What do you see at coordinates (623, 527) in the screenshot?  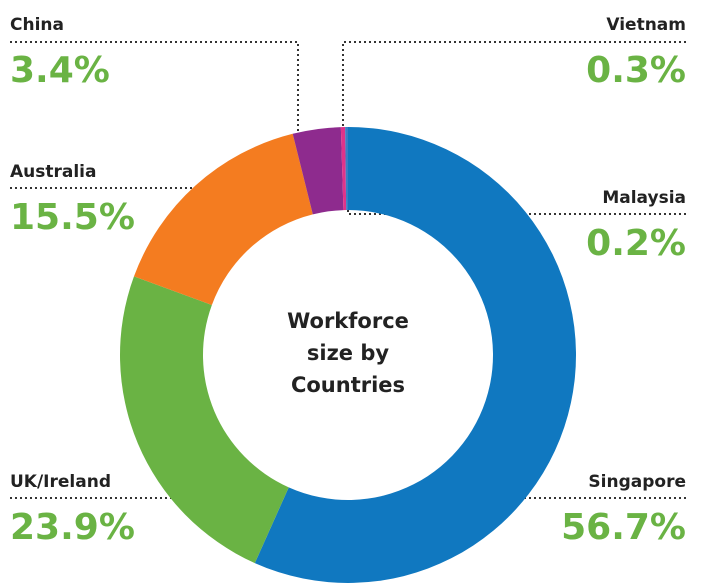 I see `value-label: 56.7%` at bounding box center [623, 527].